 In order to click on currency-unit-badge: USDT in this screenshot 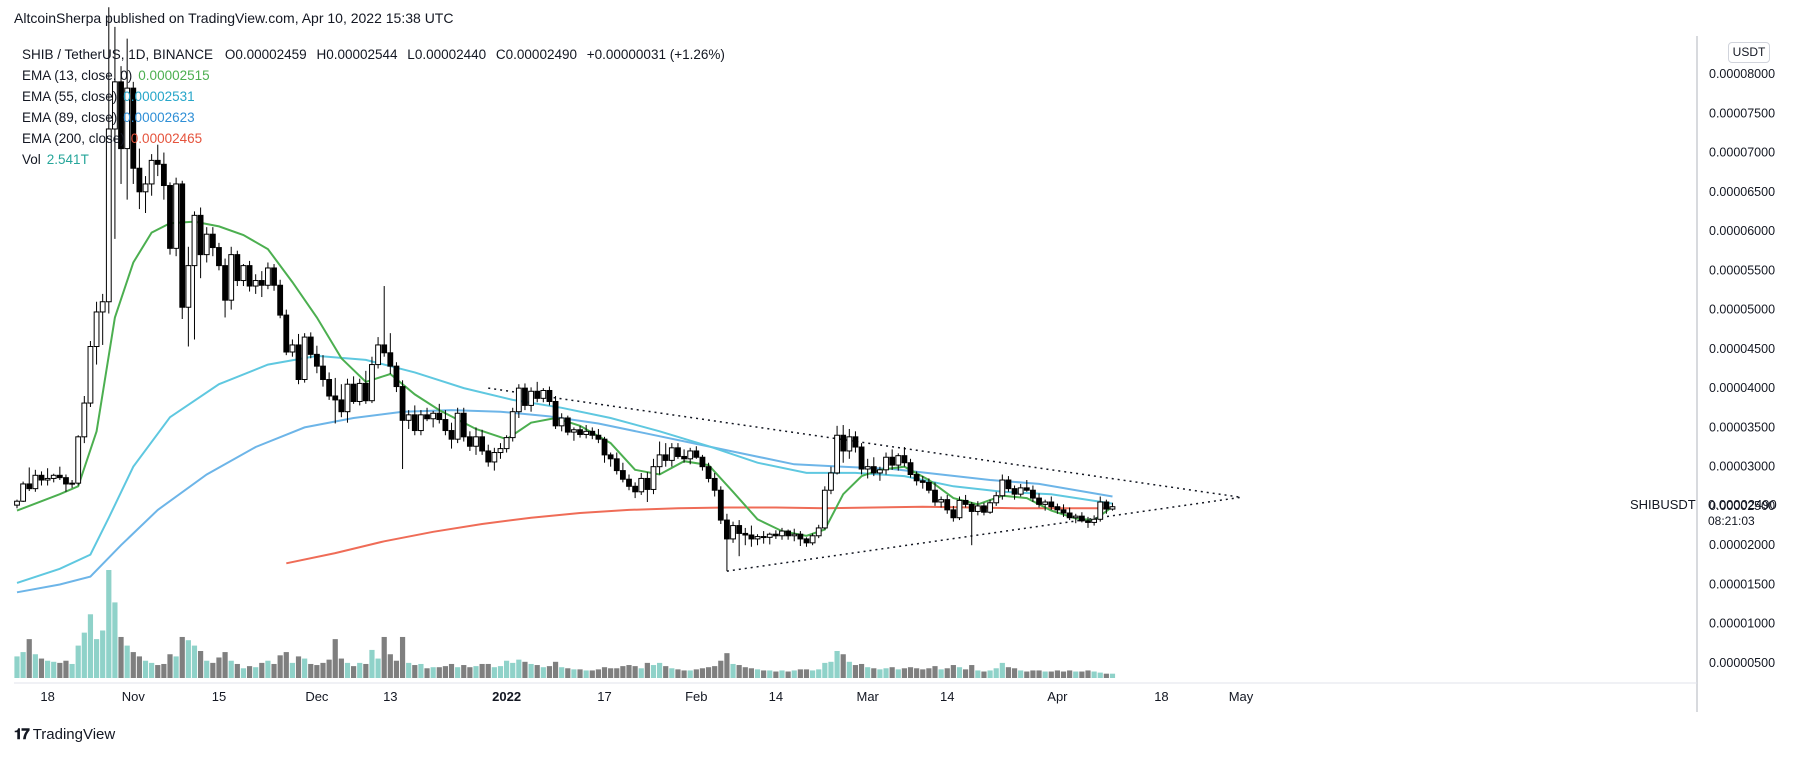, I will do `click(1749, 52)`.